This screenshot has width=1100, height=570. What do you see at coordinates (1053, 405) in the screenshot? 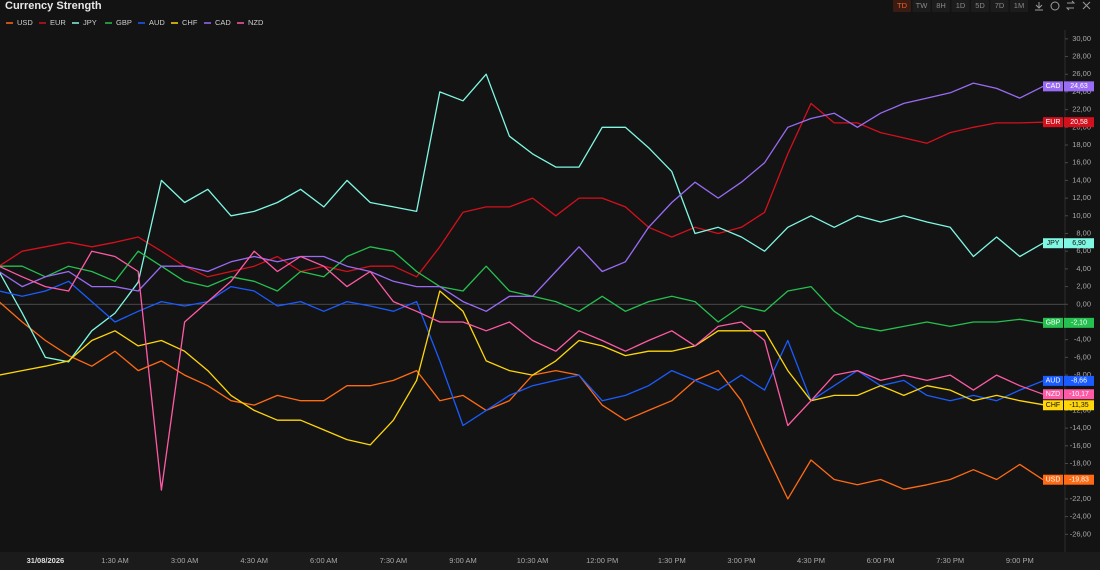
I see `end-name: CHF` at bounding box center [1053, 405].